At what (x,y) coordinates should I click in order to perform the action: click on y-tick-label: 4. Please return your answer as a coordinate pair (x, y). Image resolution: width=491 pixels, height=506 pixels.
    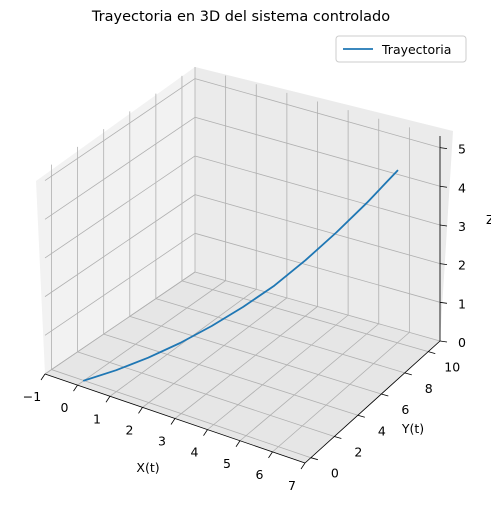
    Looking at the image, I should click on (382, 430).